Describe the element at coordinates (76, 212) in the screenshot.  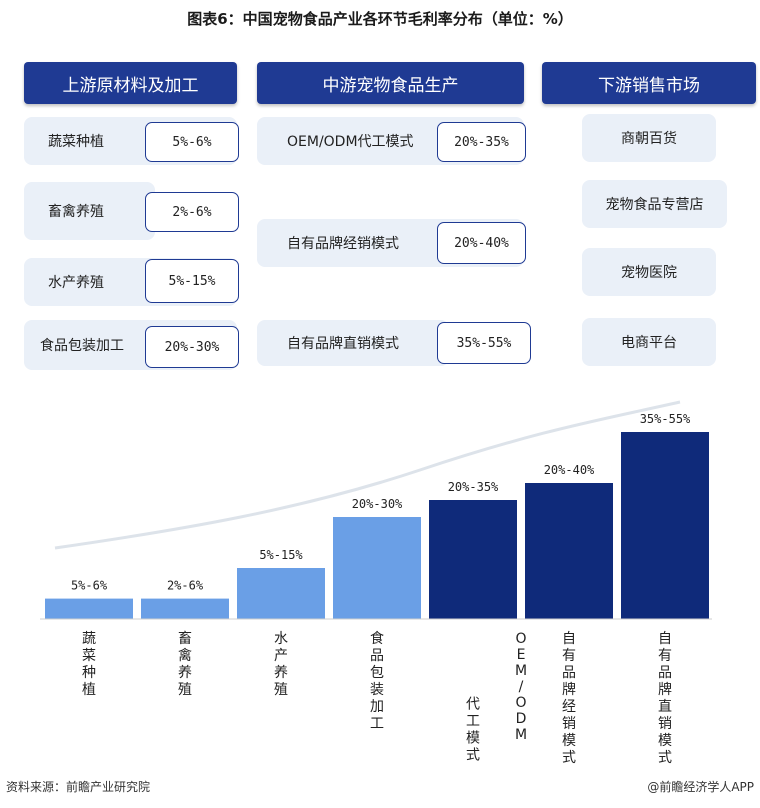
I see `upstream-item-label: 畜禽养殖` at that location.